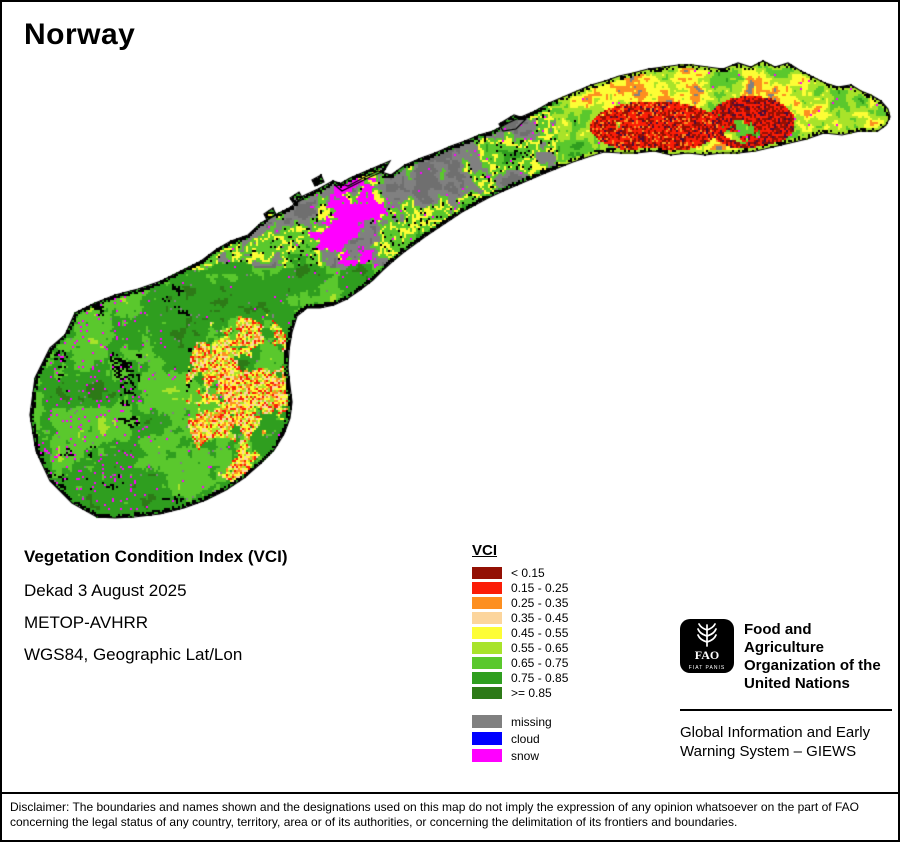  What do you see at coordinates (812, 665) in the screenshot?
I see `org-name-line: Organization of the` at bounding box center [812, 665].